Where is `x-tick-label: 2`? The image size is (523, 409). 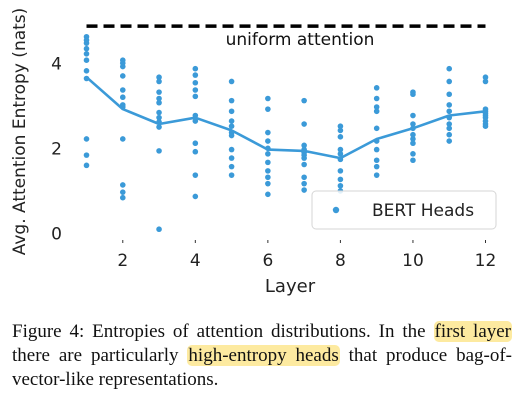
x-tick-label: 2 is located at coordinates (122, 261).